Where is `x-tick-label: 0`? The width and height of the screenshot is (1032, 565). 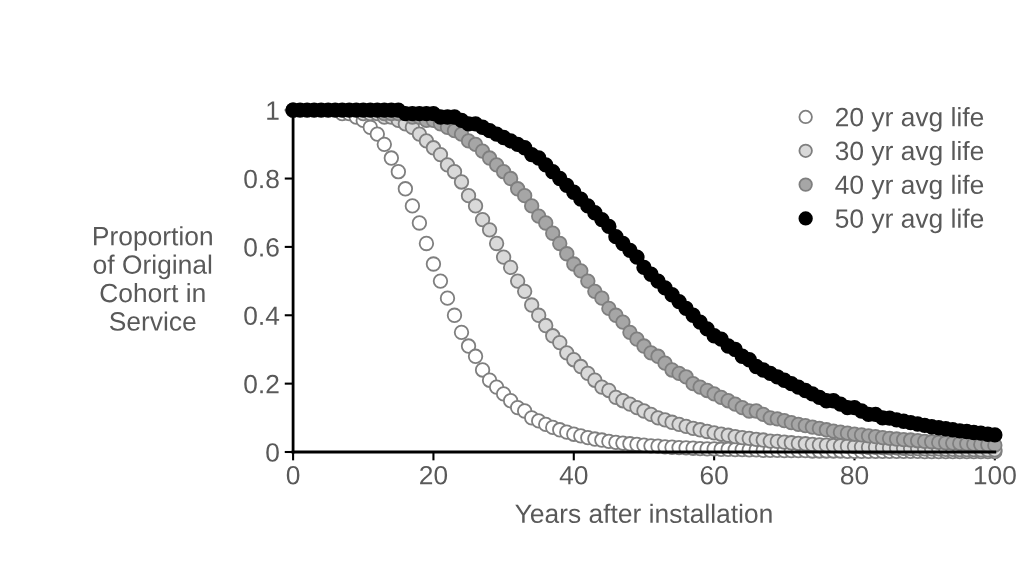
x-tick-label: 0 is located at coordinates (293, 475).